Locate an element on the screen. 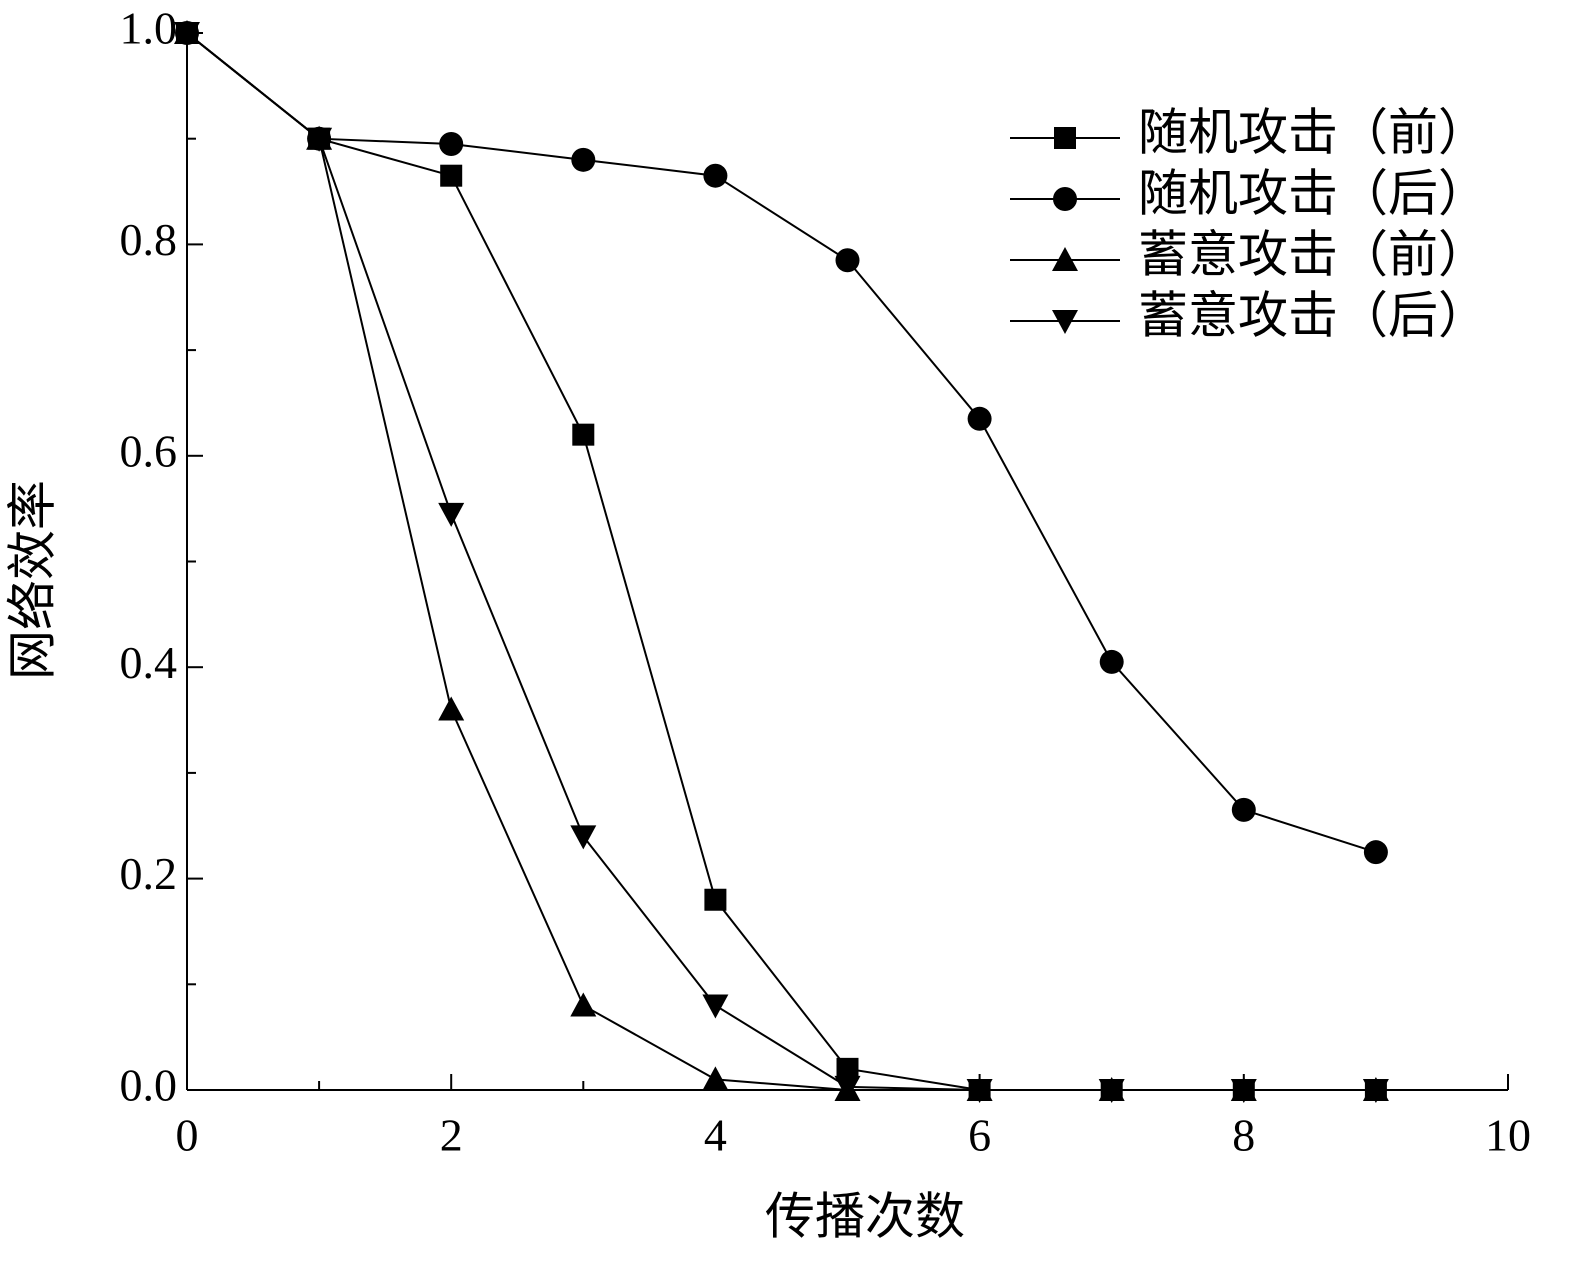  x-tick-label: 8 is located at coordinates (1243, 1135).